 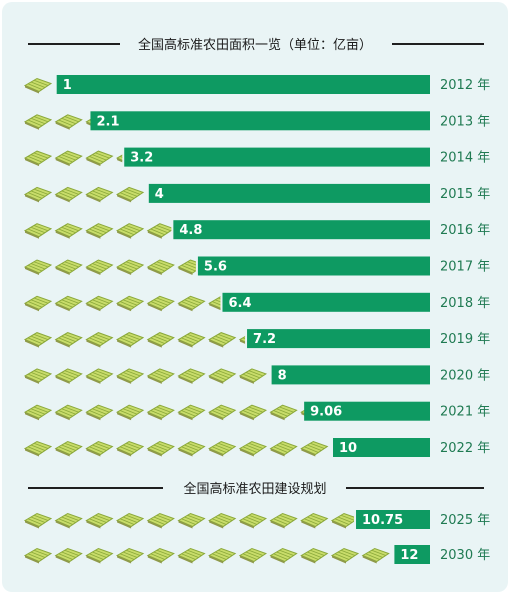 I want to click on year-label: 2012 年, so click(x=465, y=85).